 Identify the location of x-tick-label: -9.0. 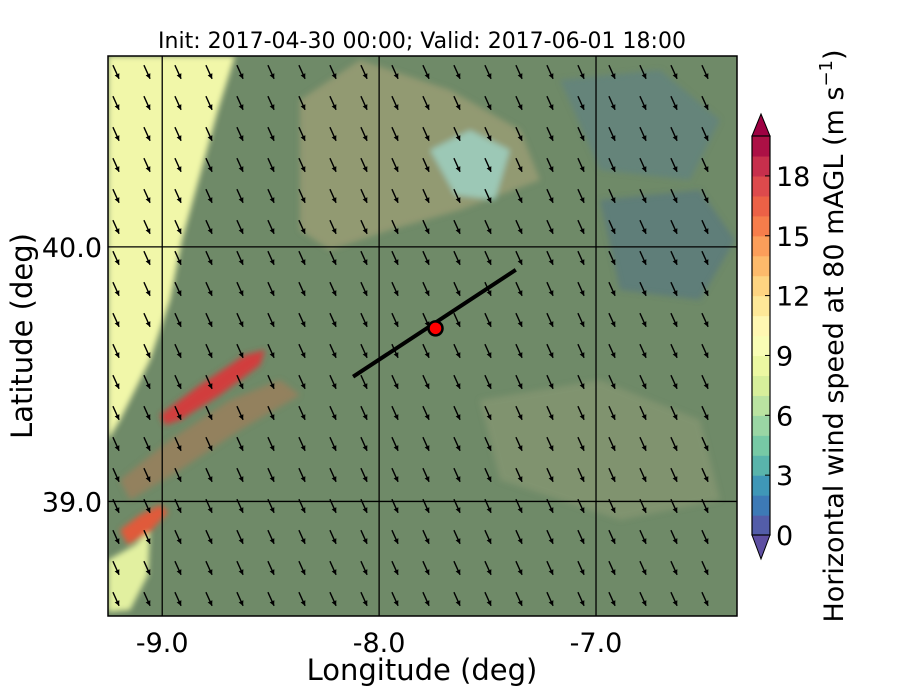
(162, 643).